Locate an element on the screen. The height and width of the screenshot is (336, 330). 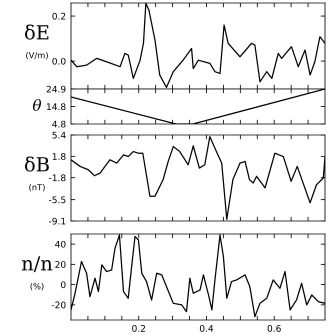
y-tick-label: 1.8 is located at coordinates (59, 156).